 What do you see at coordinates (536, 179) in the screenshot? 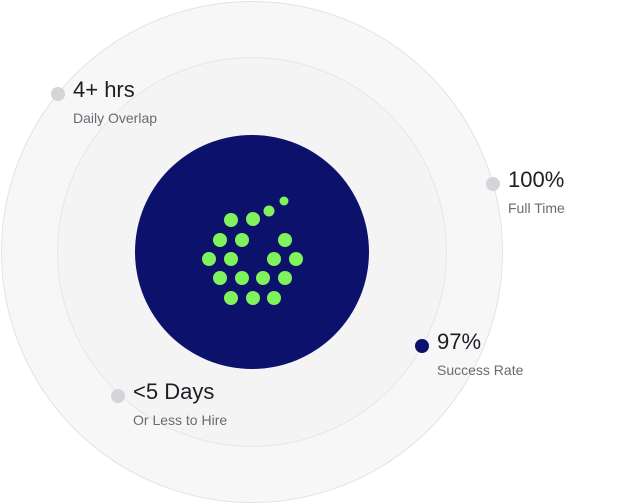
I see `stat-value: 100%` at bounding box center [536, 179].